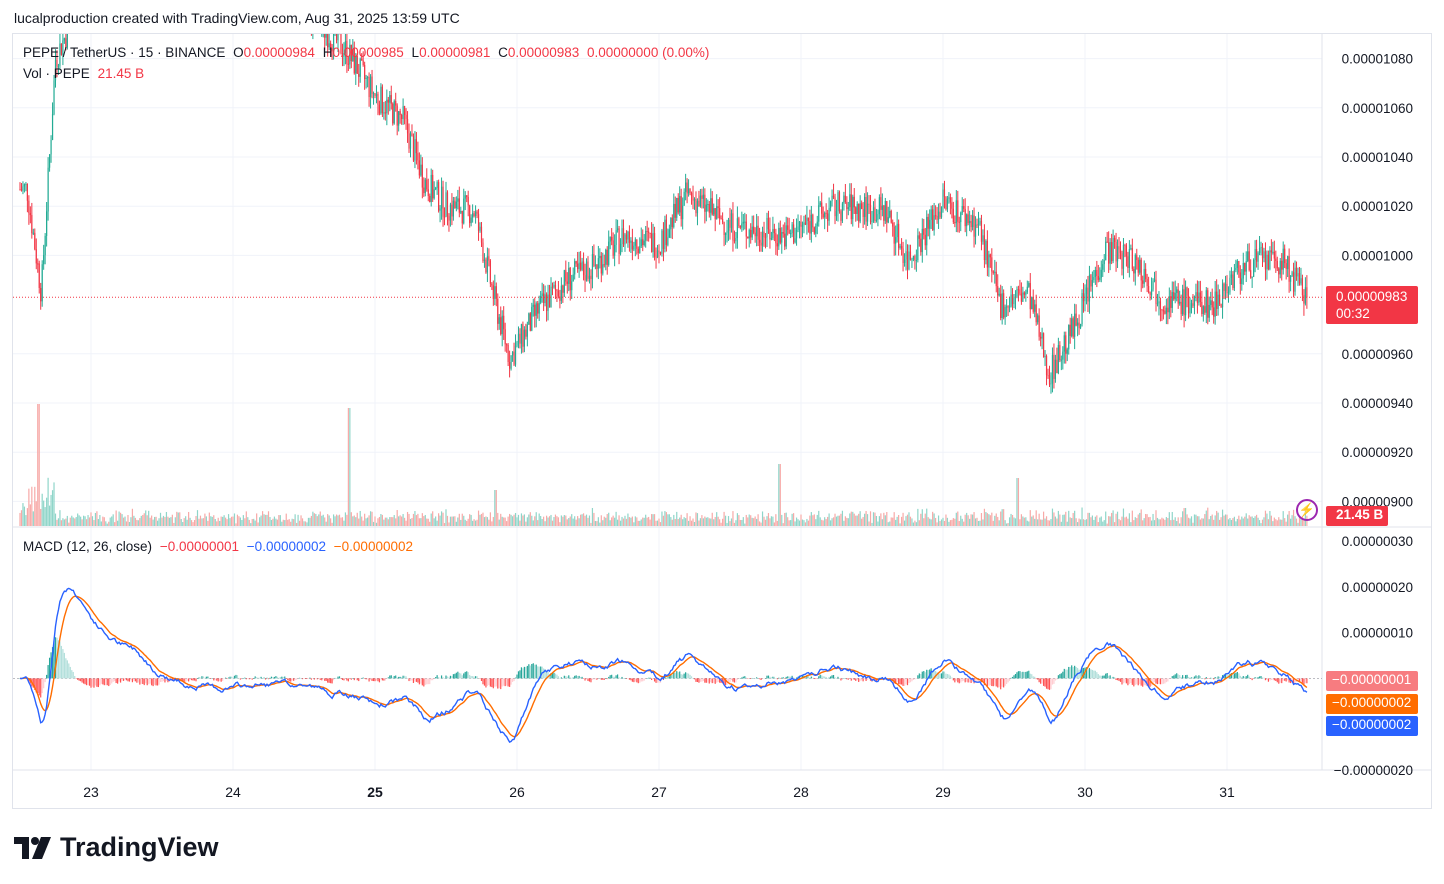 This screenshot has height=884, width=1444. What do you see at coordinates (1307, 510) in the screenshot?
I see `lightning-icon: ⚡` at bounding box center [1307, 510].